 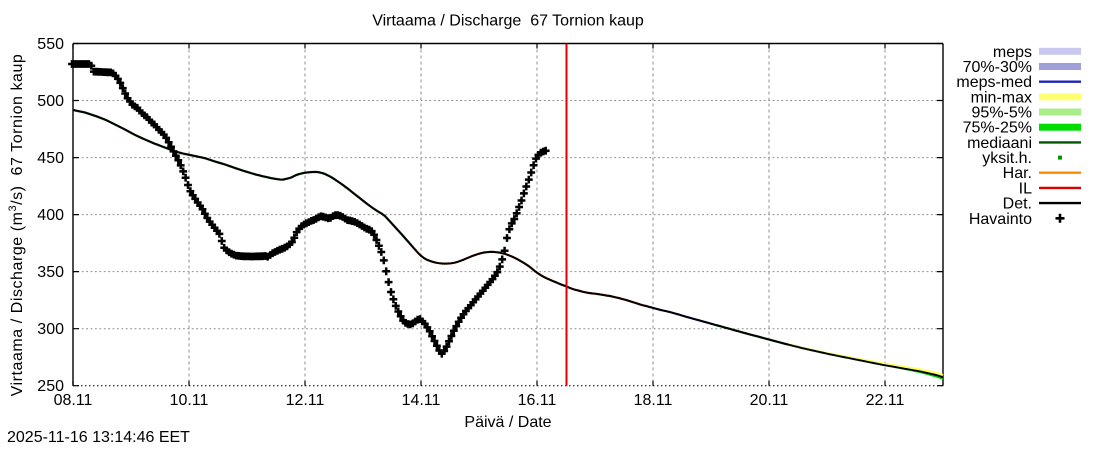 What do you see at coordinates (50, 101) in the screenshot?
I see `svg-text: 500` at bounding box center [50, 101].